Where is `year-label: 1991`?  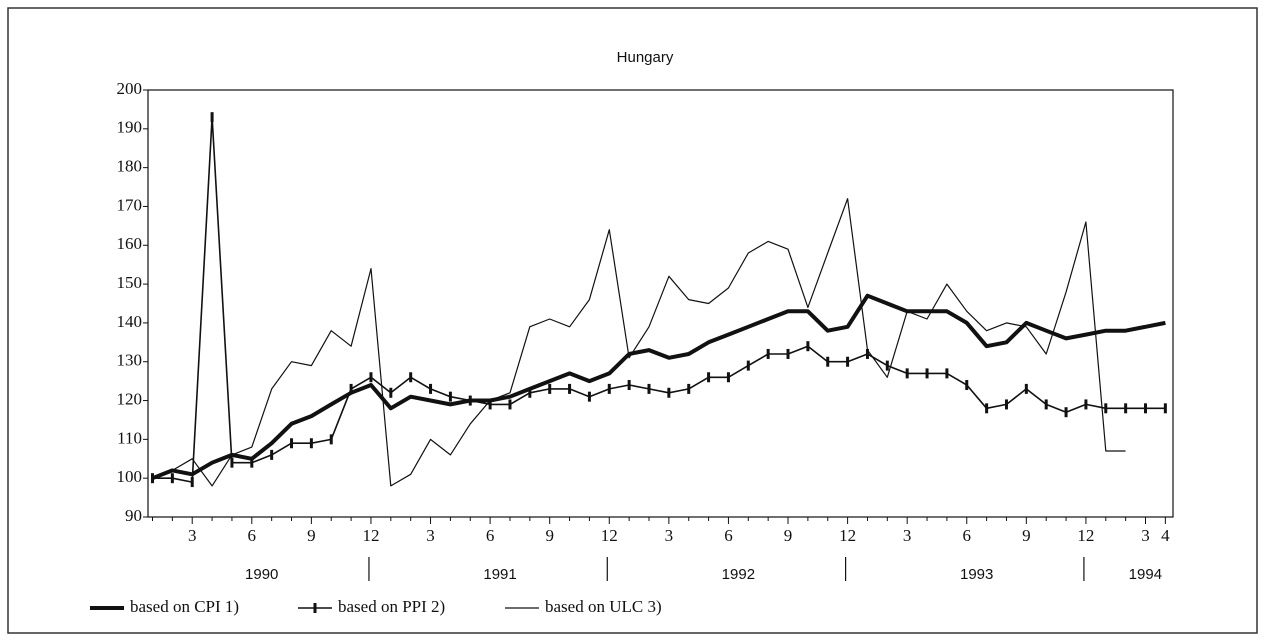 year-label: 1991 is located at coordinates (499, 574).